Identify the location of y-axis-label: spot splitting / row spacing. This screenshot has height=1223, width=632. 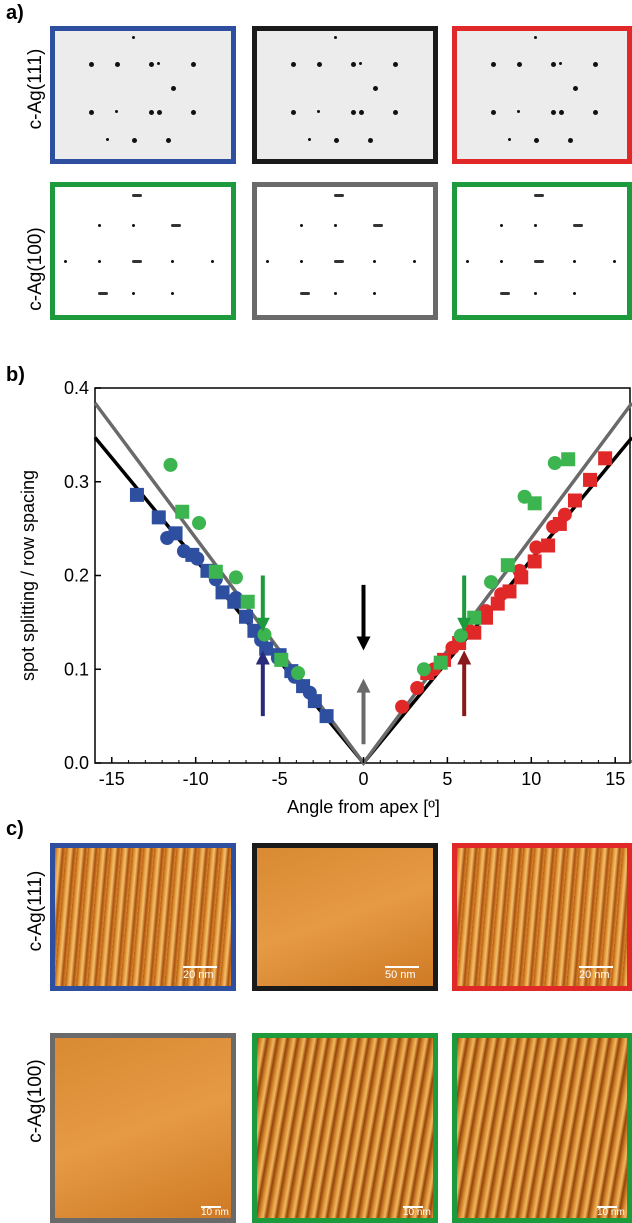
(28, 575).